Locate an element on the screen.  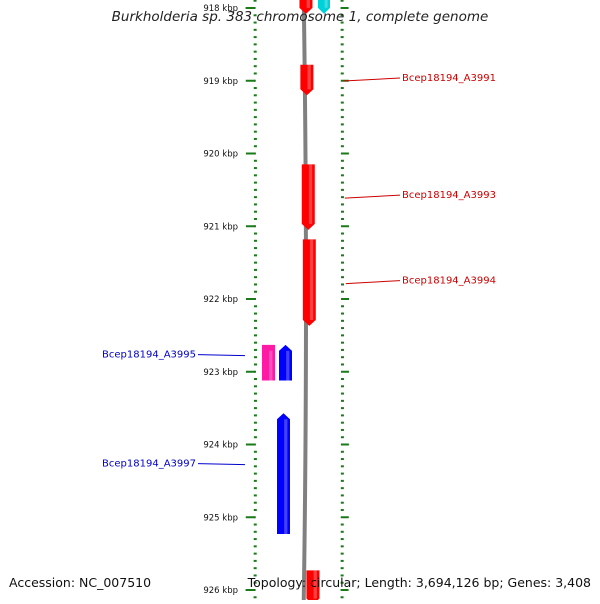
ruler-tick-label: 919 kbp is located at coordinates (220, 82).